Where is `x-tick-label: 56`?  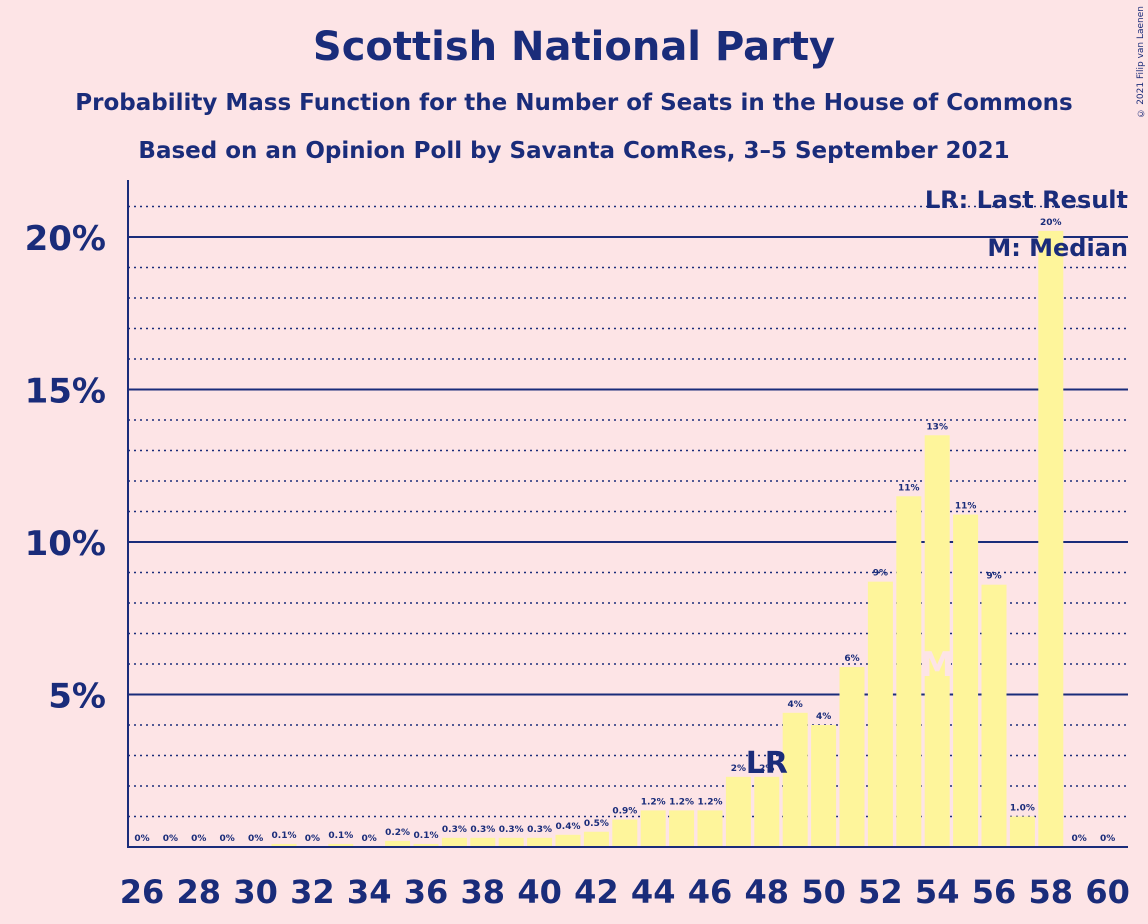
x-tick-label: 56 is located at coordinates (994, 892).